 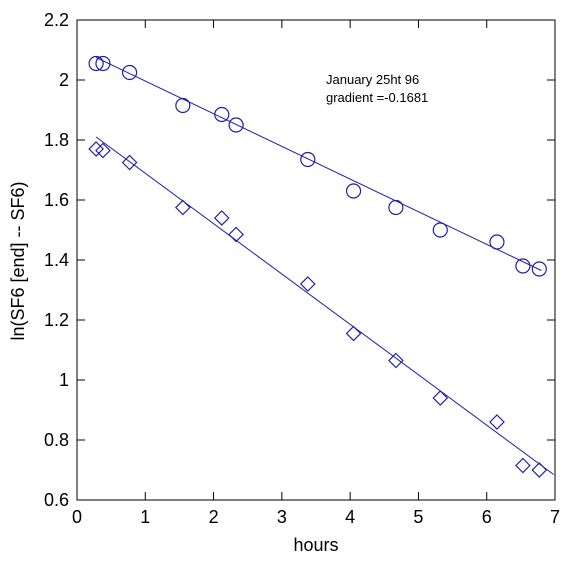 What do you see at coordinates (56, 20) in the screenshot?
I see `y-tick-label: 2.2` at bounding box center [56, 20].